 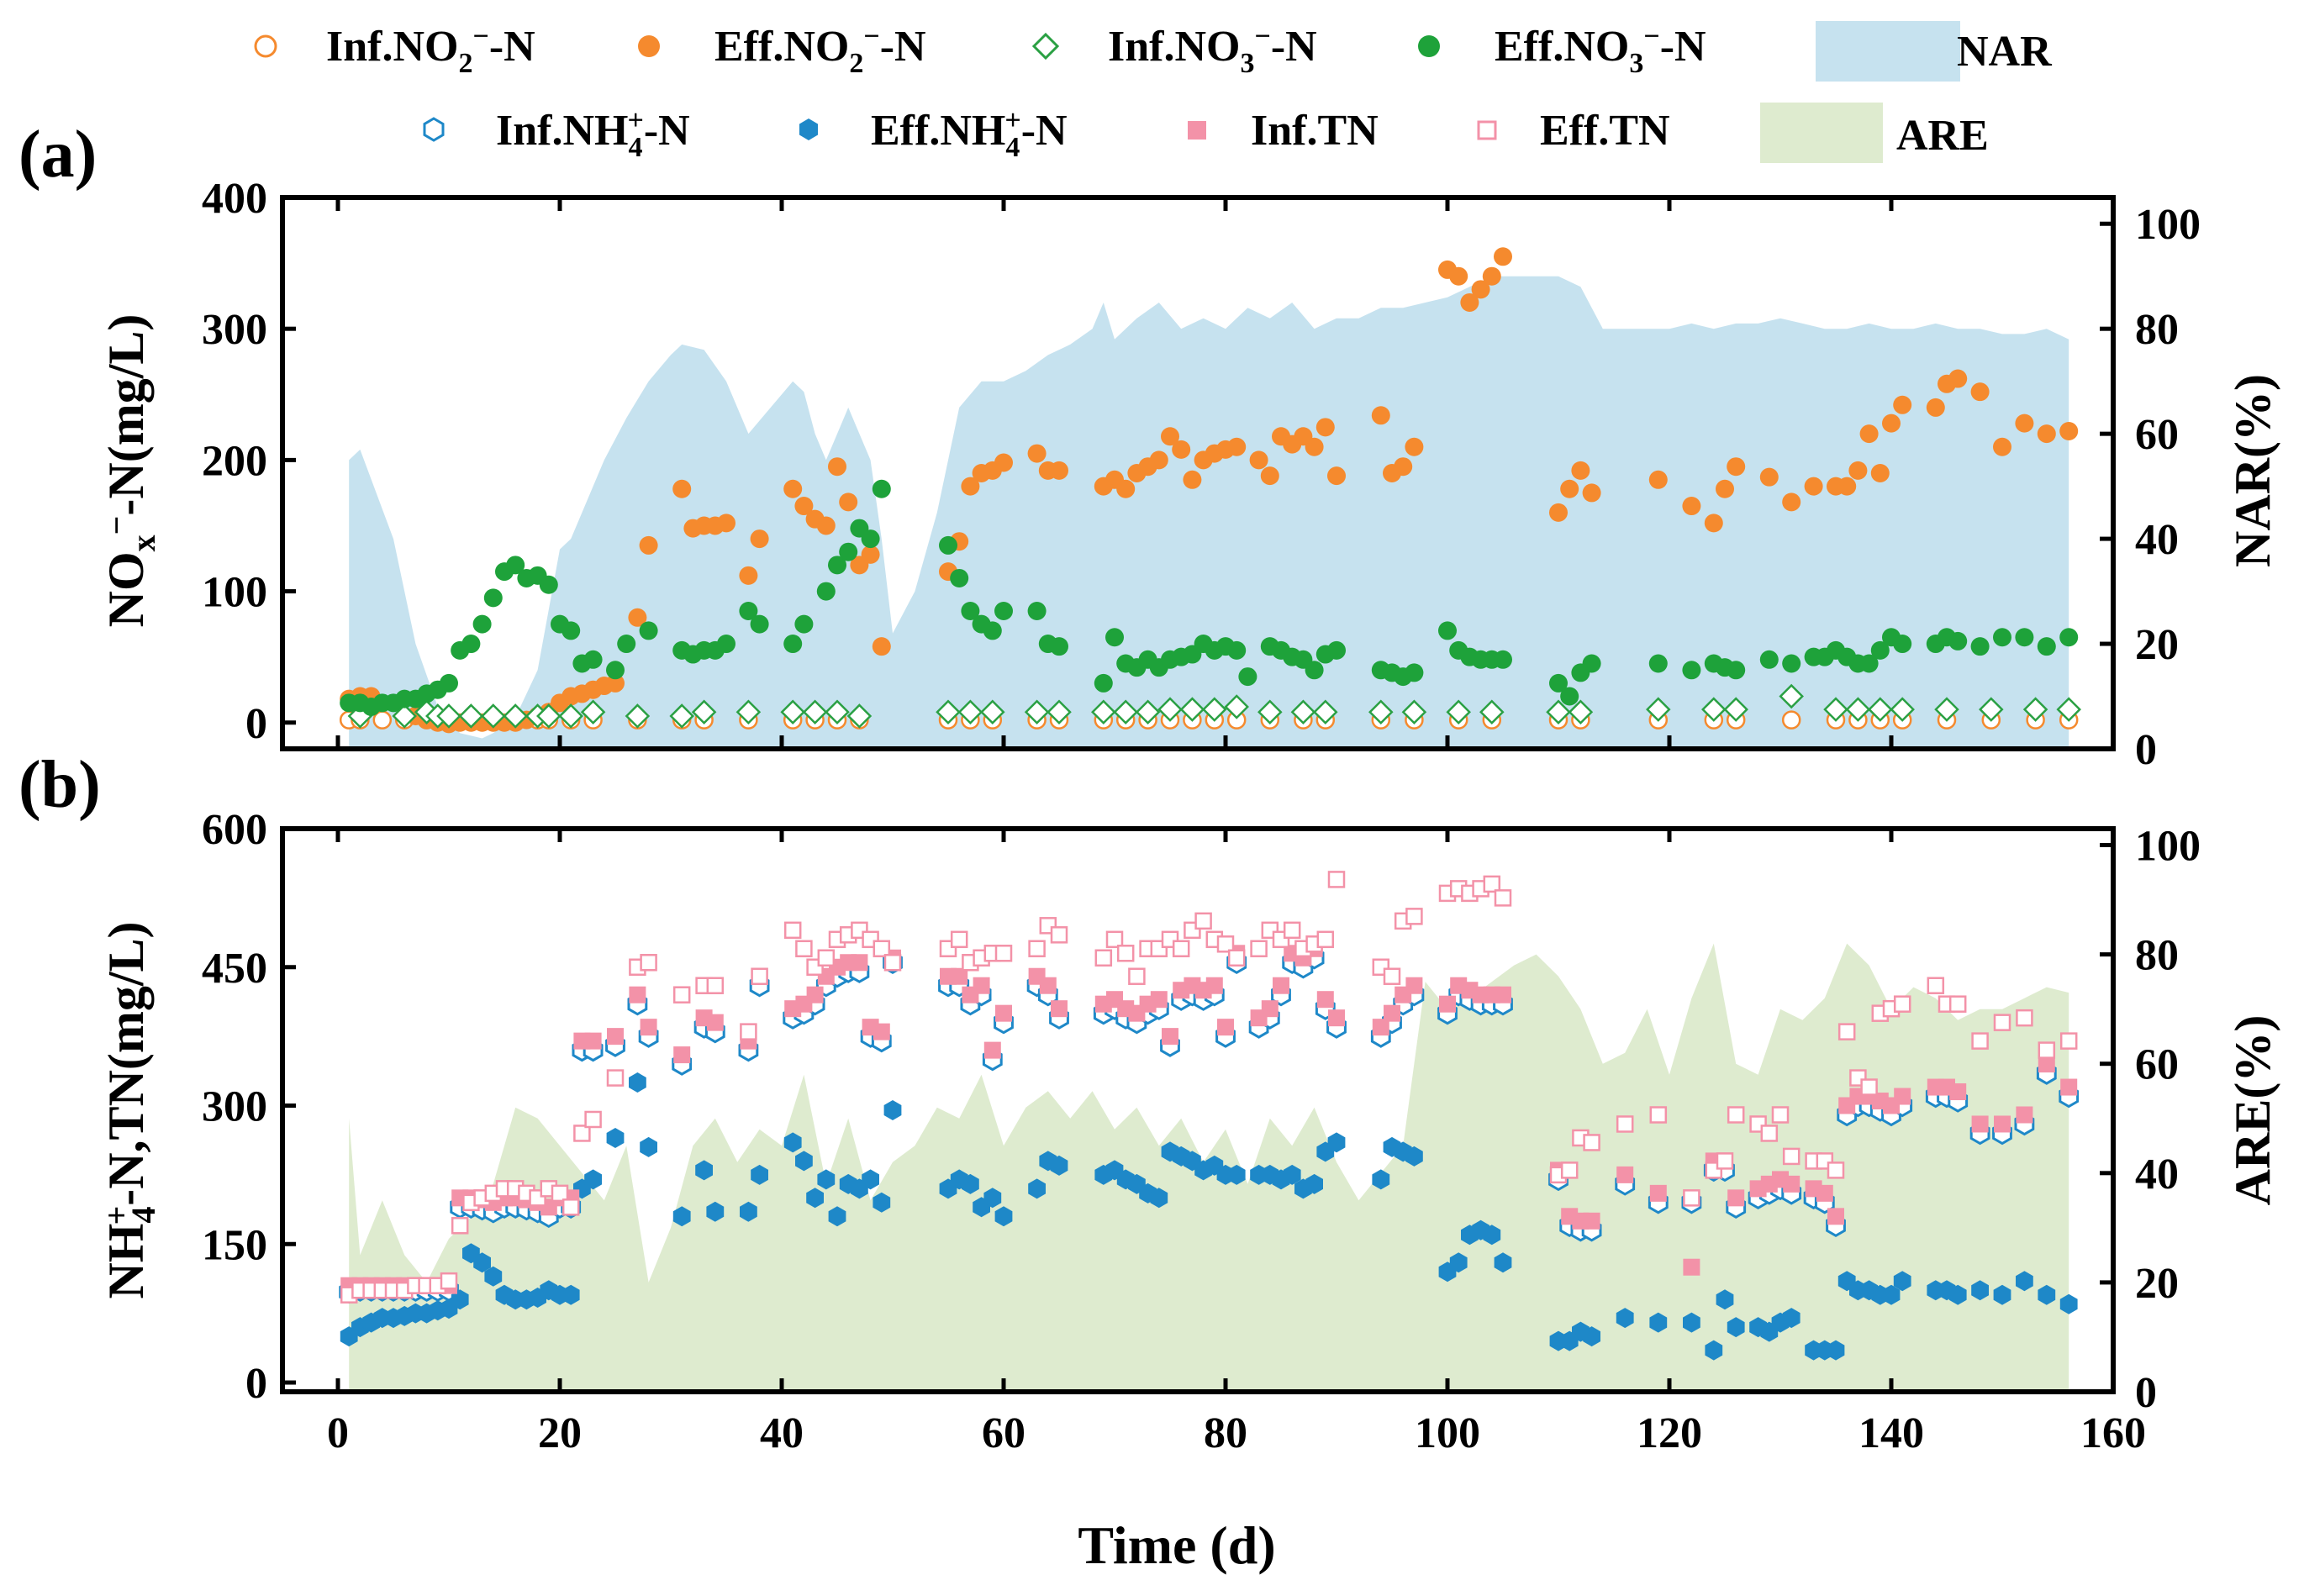 I want to click on x-tick-label: 40, so click(x=782, y=1433).